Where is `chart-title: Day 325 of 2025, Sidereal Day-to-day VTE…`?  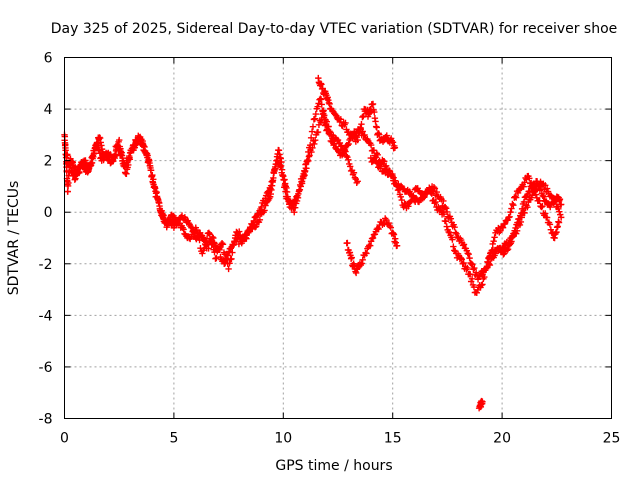
chart-title: Day 325 of 2025, Sidereal Day-to-day VTE… is located at coordinates (334, 29).